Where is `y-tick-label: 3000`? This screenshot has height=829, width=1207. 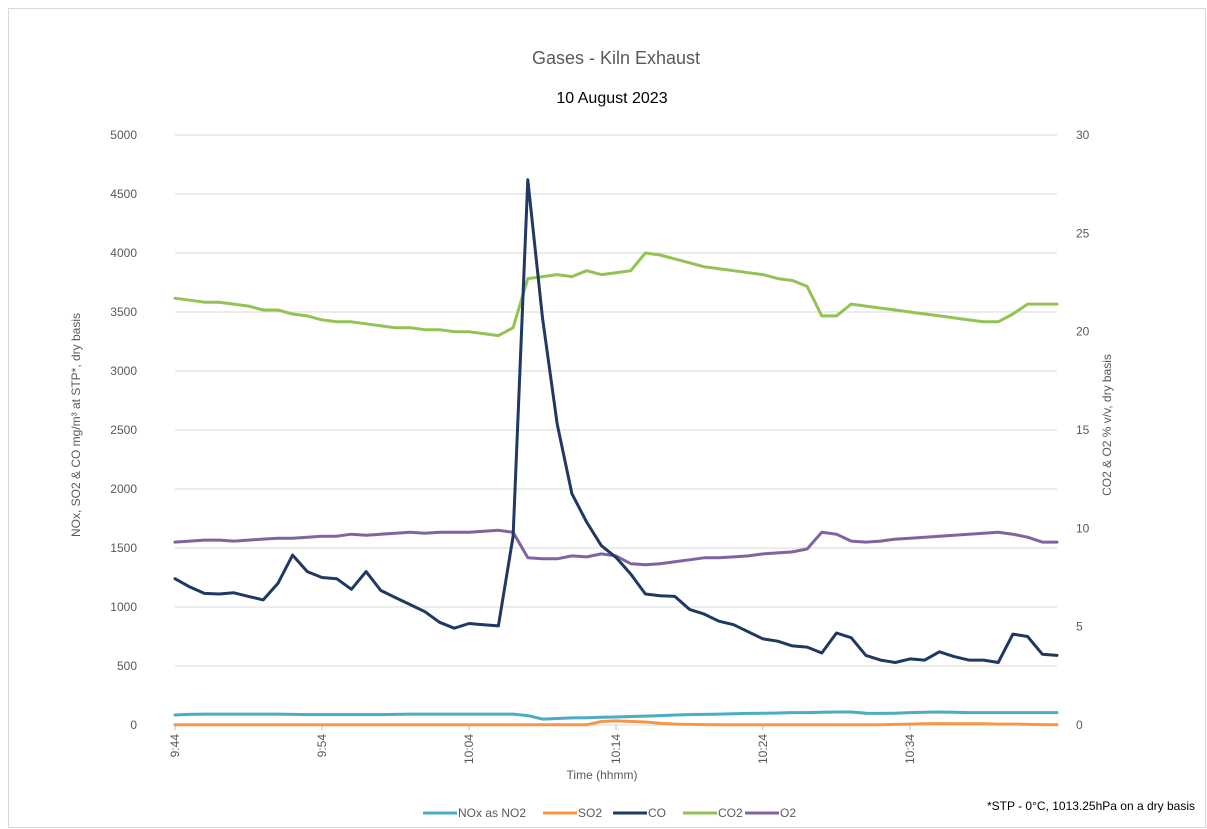 y-tick-label: 3000 is located at coordinates (123, 371).